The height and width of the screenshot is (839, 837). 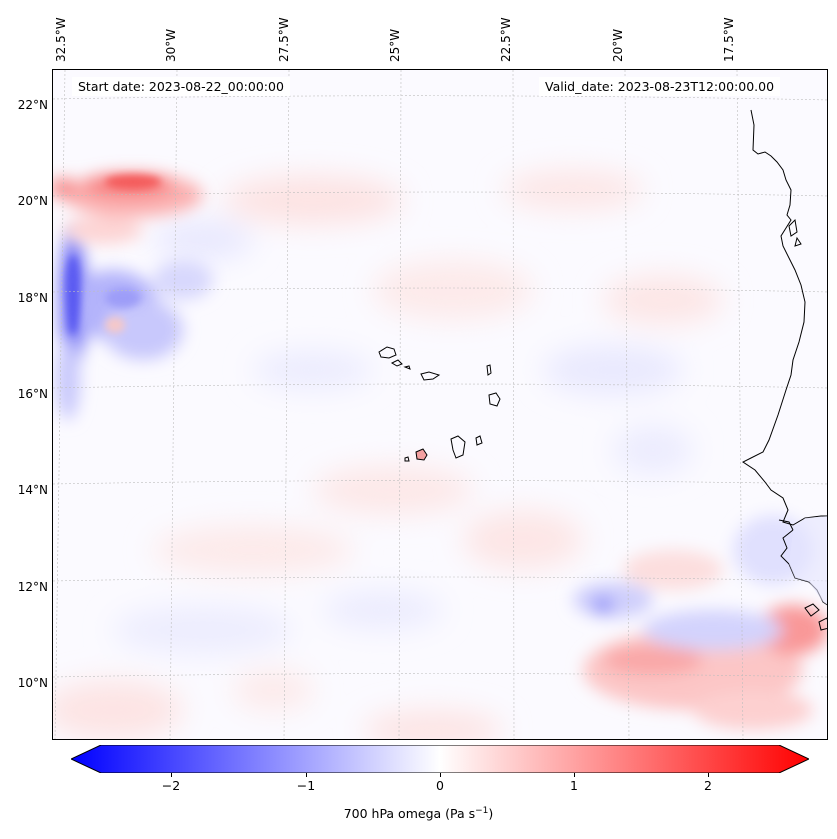 What do you see at coordinates (32, 105) in the screenshot?
I see `lat-label-22n: 22°N` at bounding box center [32, 105].